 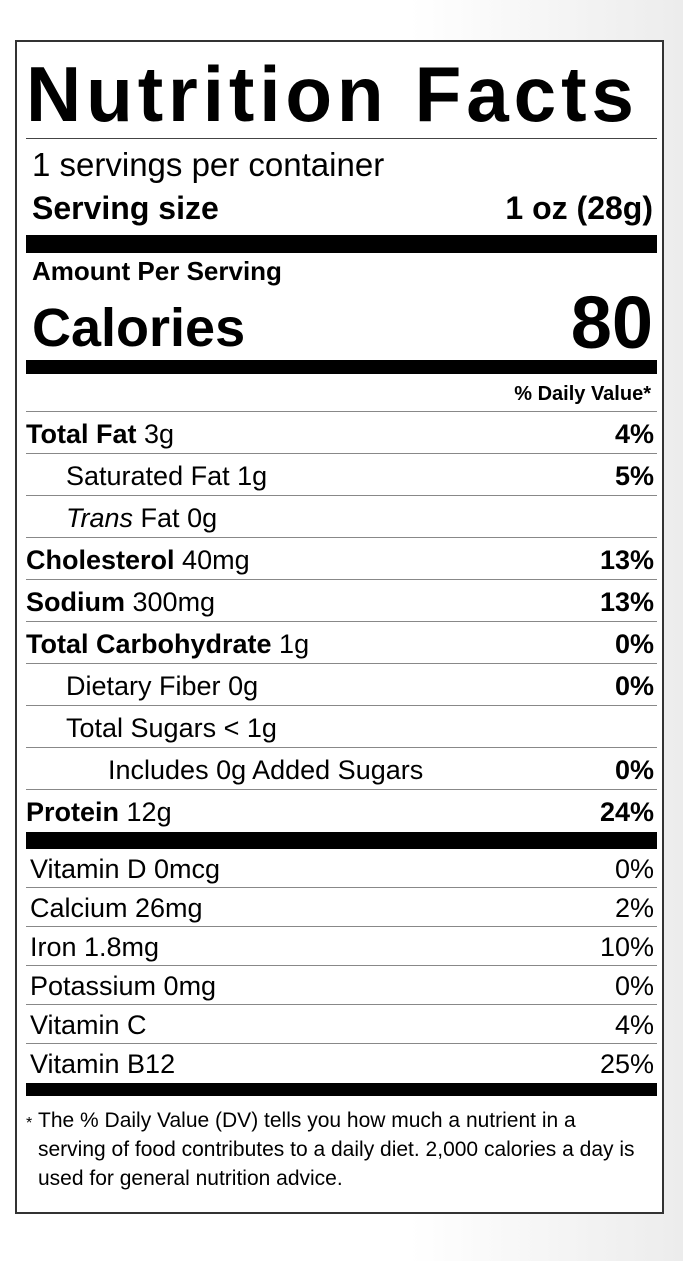 What do you see at coordinates (341, 643) in the screenshot?
I see `nutrient-row-total-carbohydrate: Total Carbohydrate 1g 0%` at bounding box center [341, 643].